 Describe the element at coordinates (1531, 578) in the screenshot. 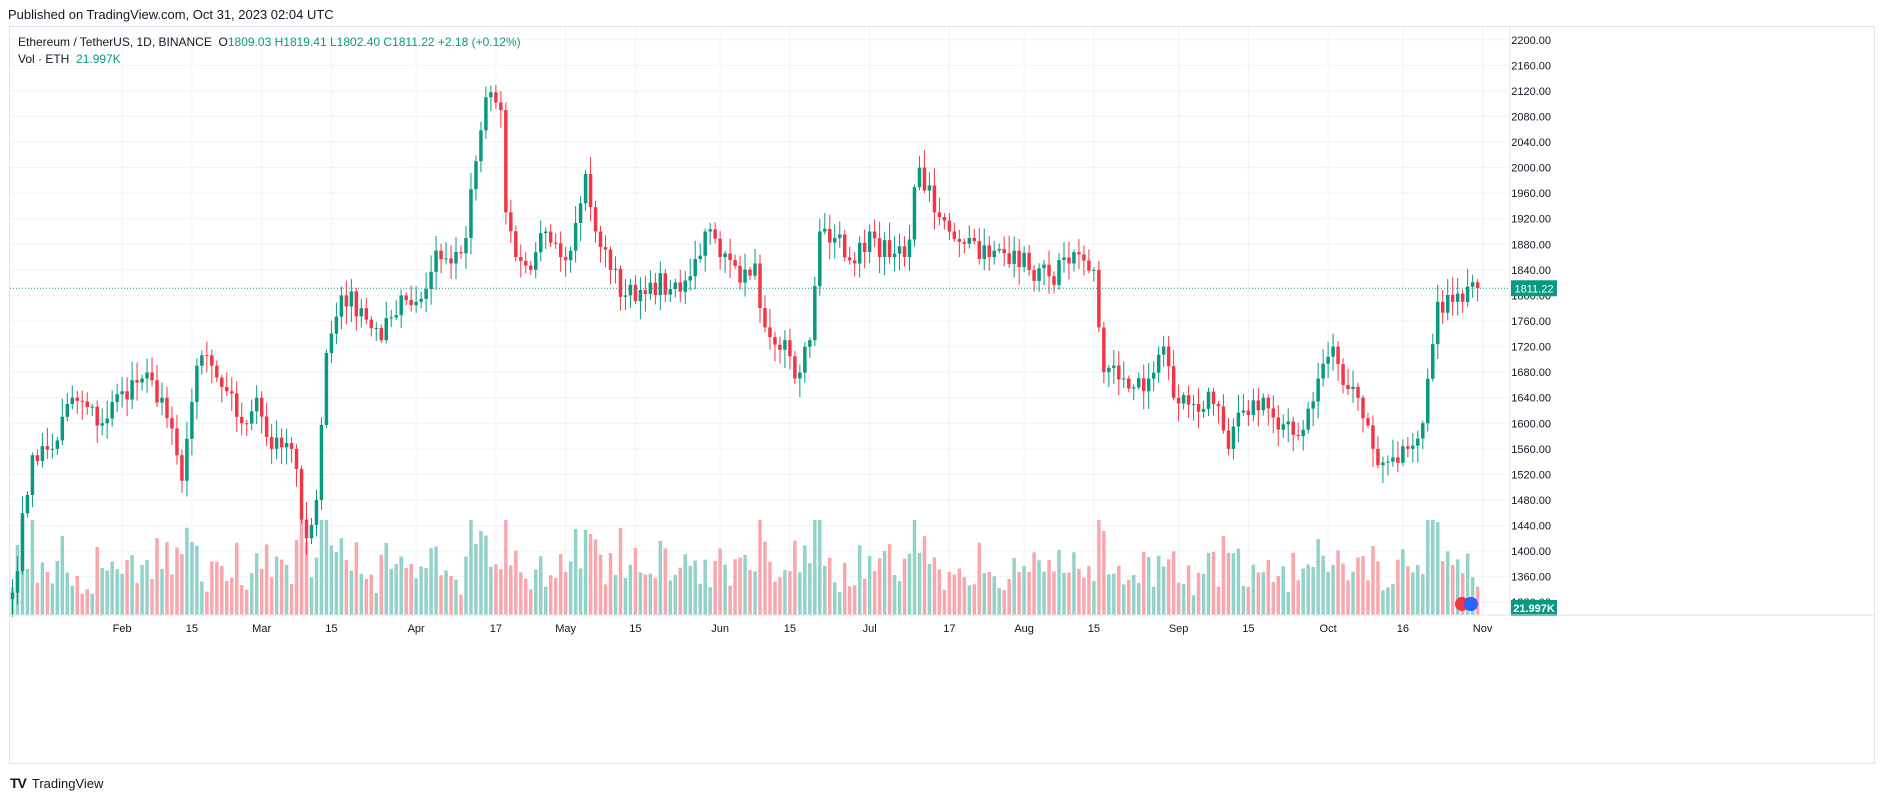

I see `y-tick-label: 1360.00` at that location.